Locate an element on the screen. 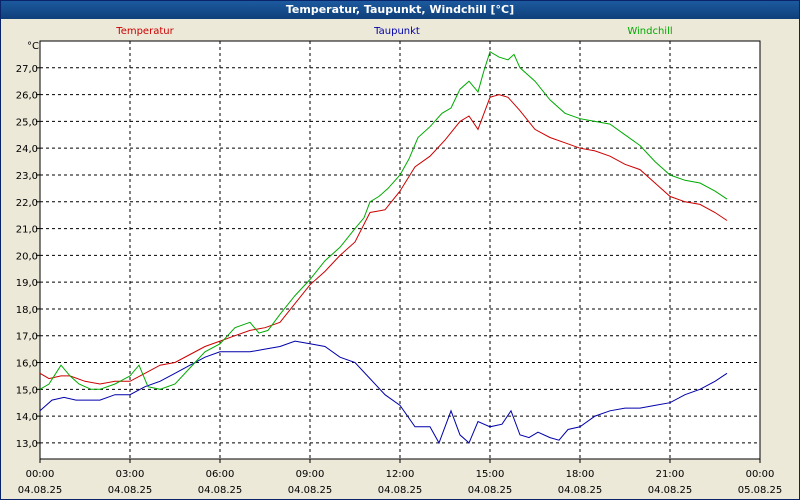 The width and height of the screenshot is (800, 500). x-tick-time-label: 06:00 is located at coordinates (220, 474).